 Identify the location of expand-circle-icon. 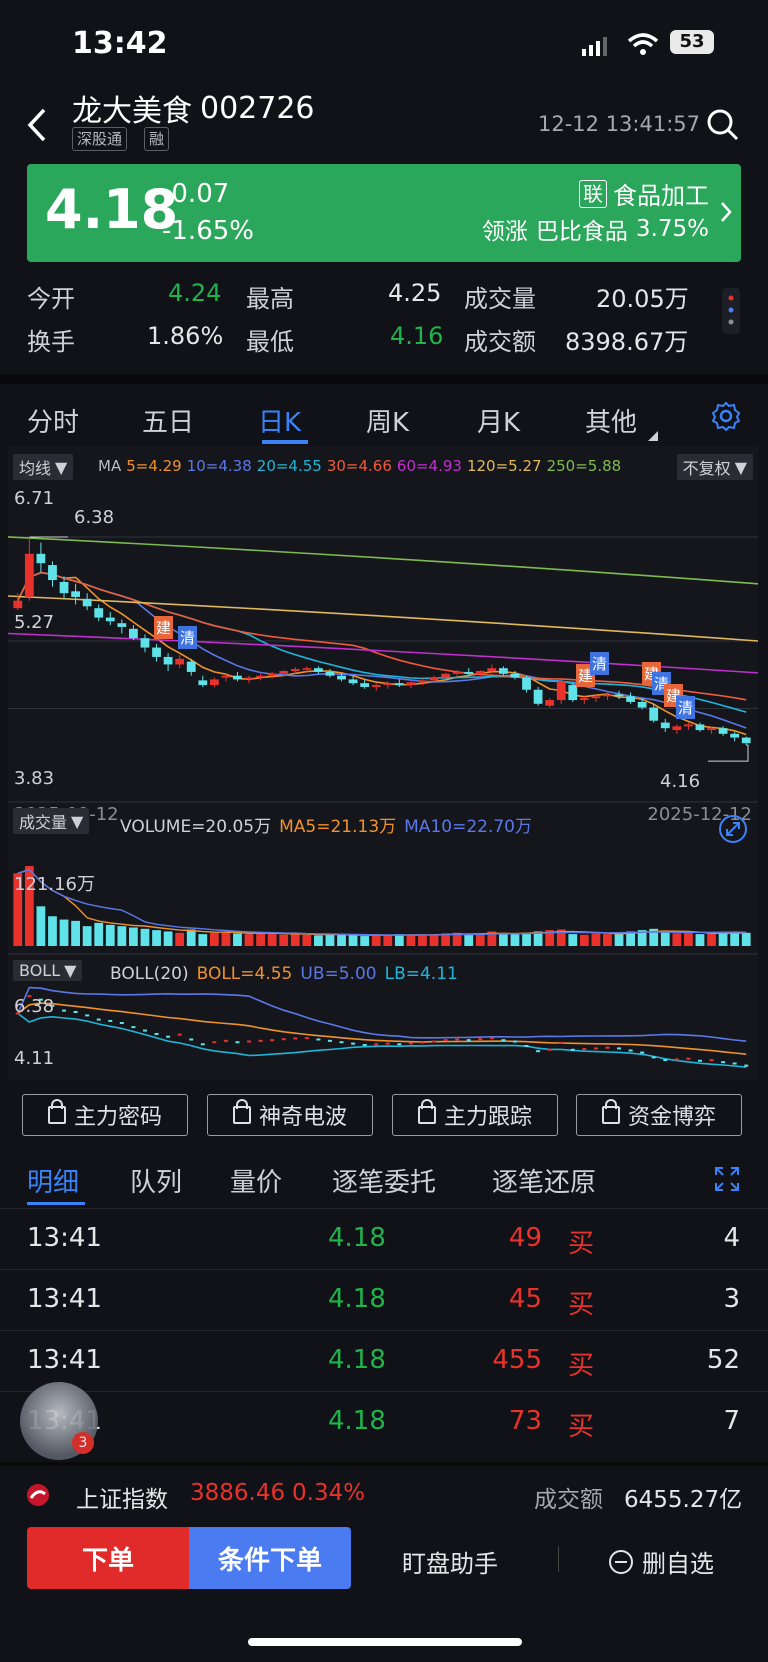
(733, 831).